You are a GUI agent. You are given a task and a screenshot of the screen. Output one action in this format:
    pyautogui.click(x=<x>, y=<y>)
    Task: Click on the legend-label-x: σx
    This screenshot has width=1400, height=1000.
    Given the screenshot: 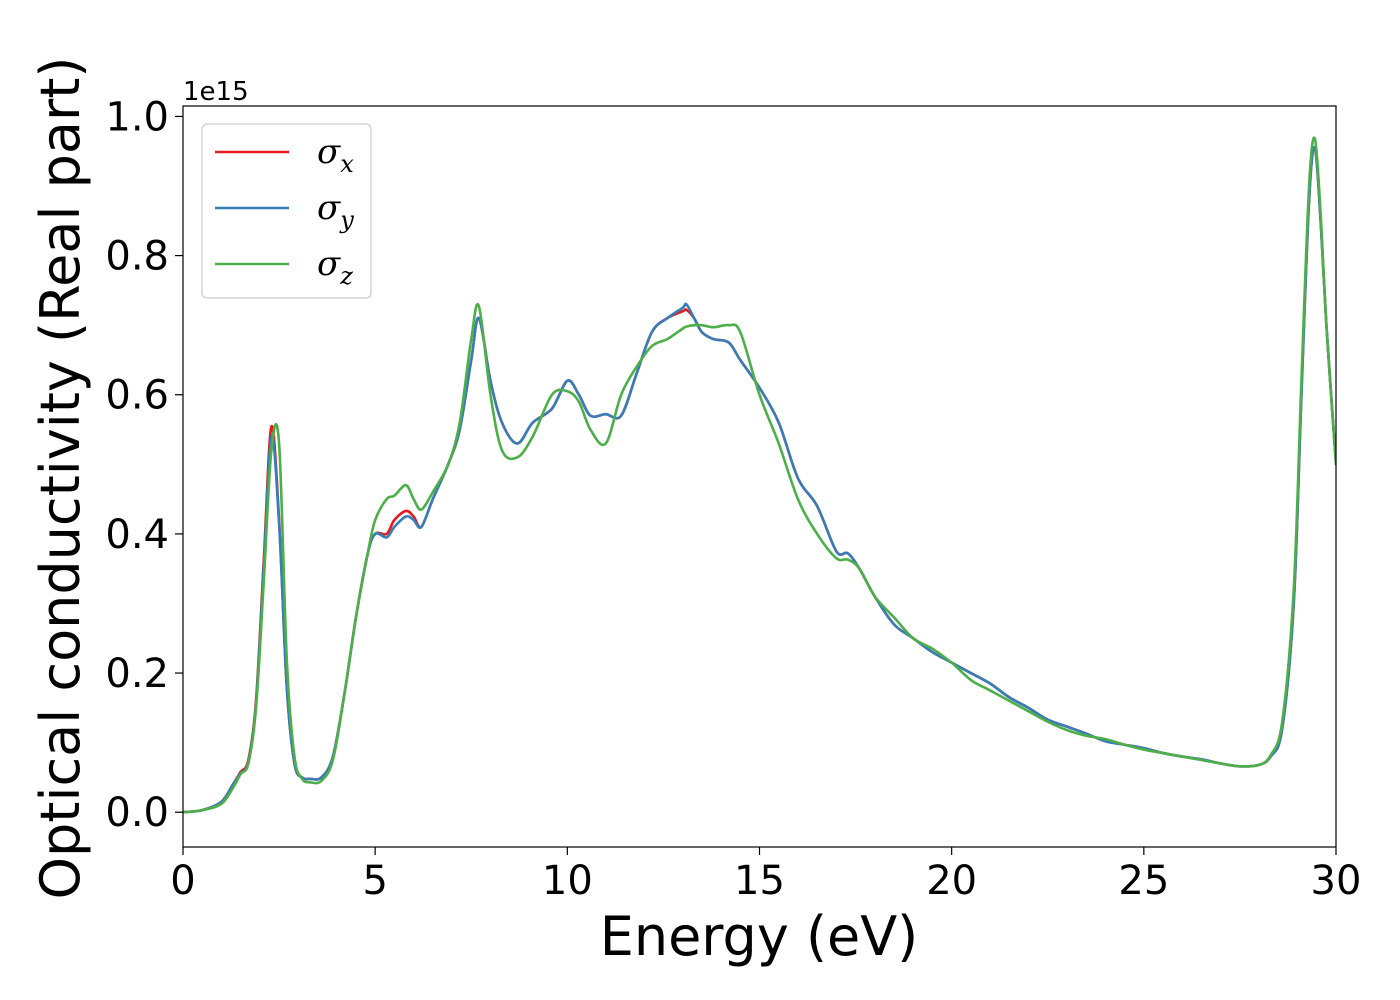 What is the action you would take?
    pyautogui.click(x=335, y=155)
    